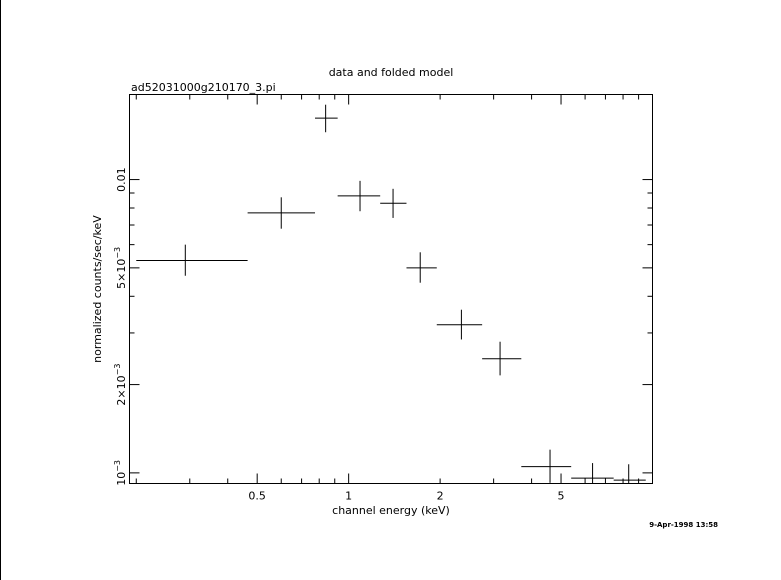 The height and width of the screenshot is (580, 781). I want to click on chart-title: data and folded model, so click(391, 72).